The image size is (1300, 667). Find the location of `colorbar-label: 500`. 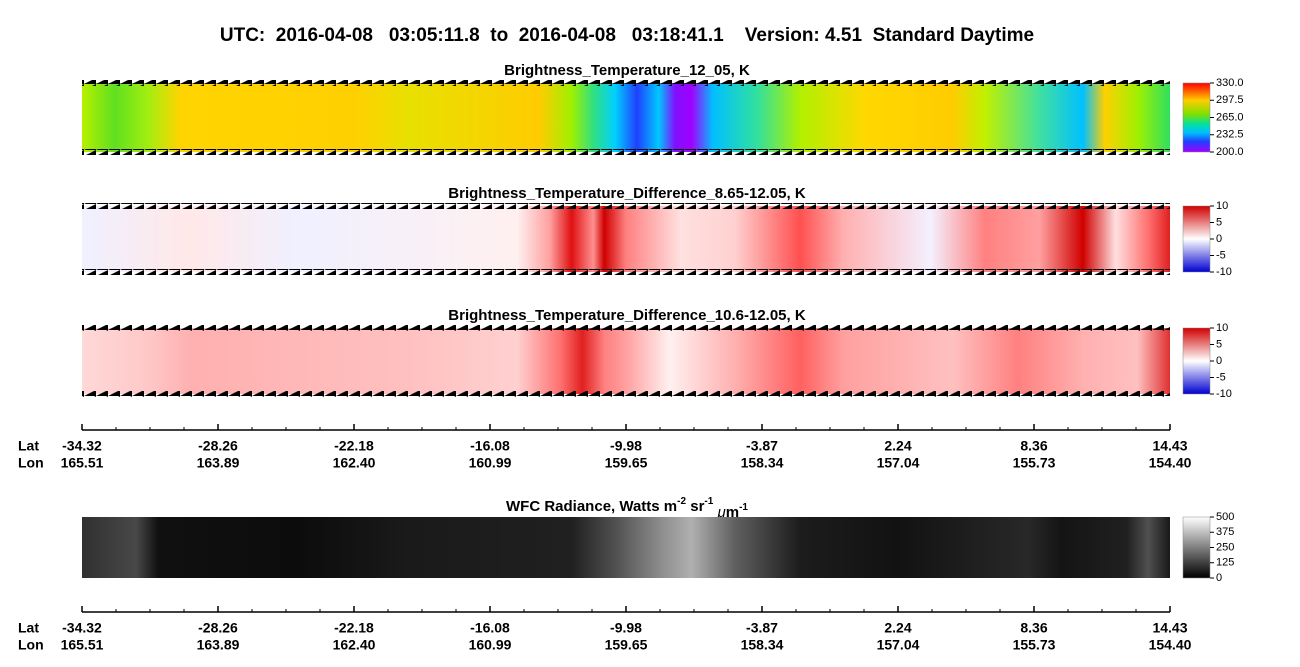

colorbar-label: 500 is located at coordinates (1225, 517).